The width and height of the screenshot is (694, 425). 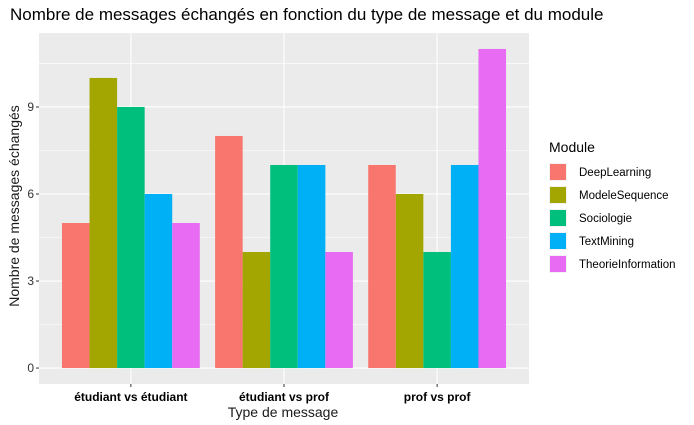 What do you see at coordinates (283, 412) in the screenshot?
I see `x-axis-title: Type de message` at bounding box center [283, 412].